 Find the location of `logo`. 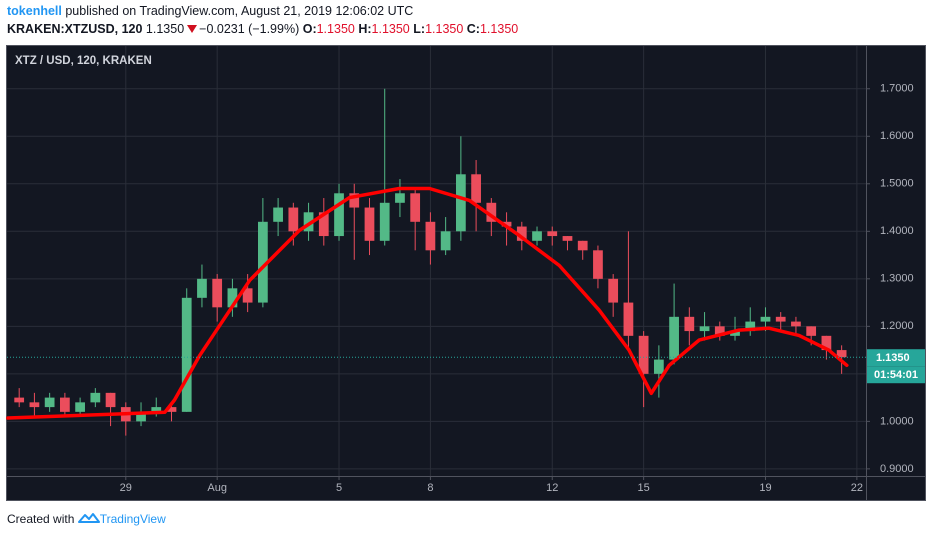

logo is located at coordinates (88, 518).